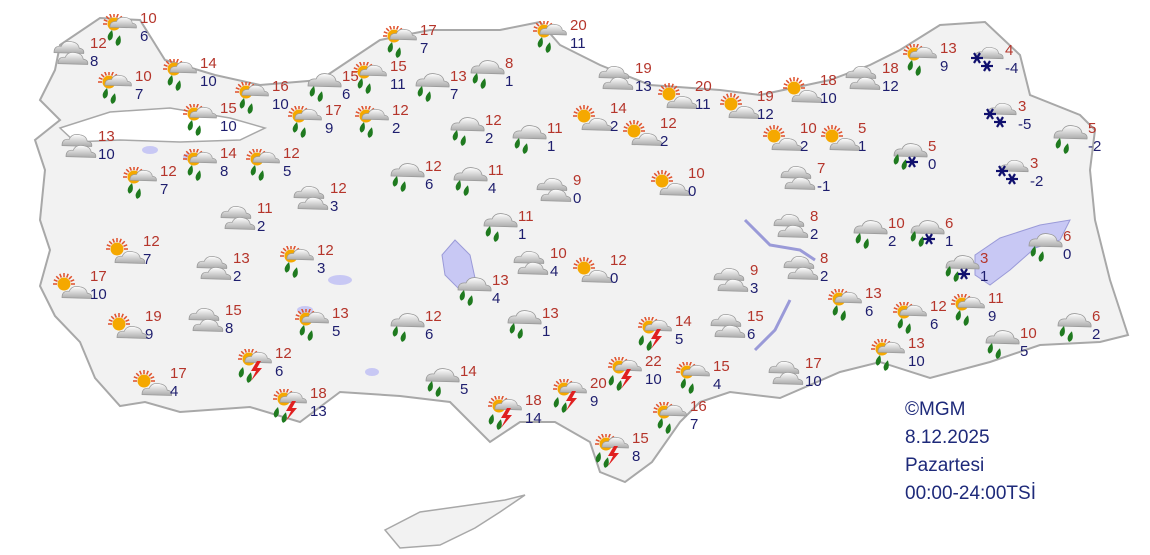 The height and width of the screenshot is (555, 1150). Describe the element at coordinates (1012, 347) in the screenshot. I see `station: 10 5` at that location.